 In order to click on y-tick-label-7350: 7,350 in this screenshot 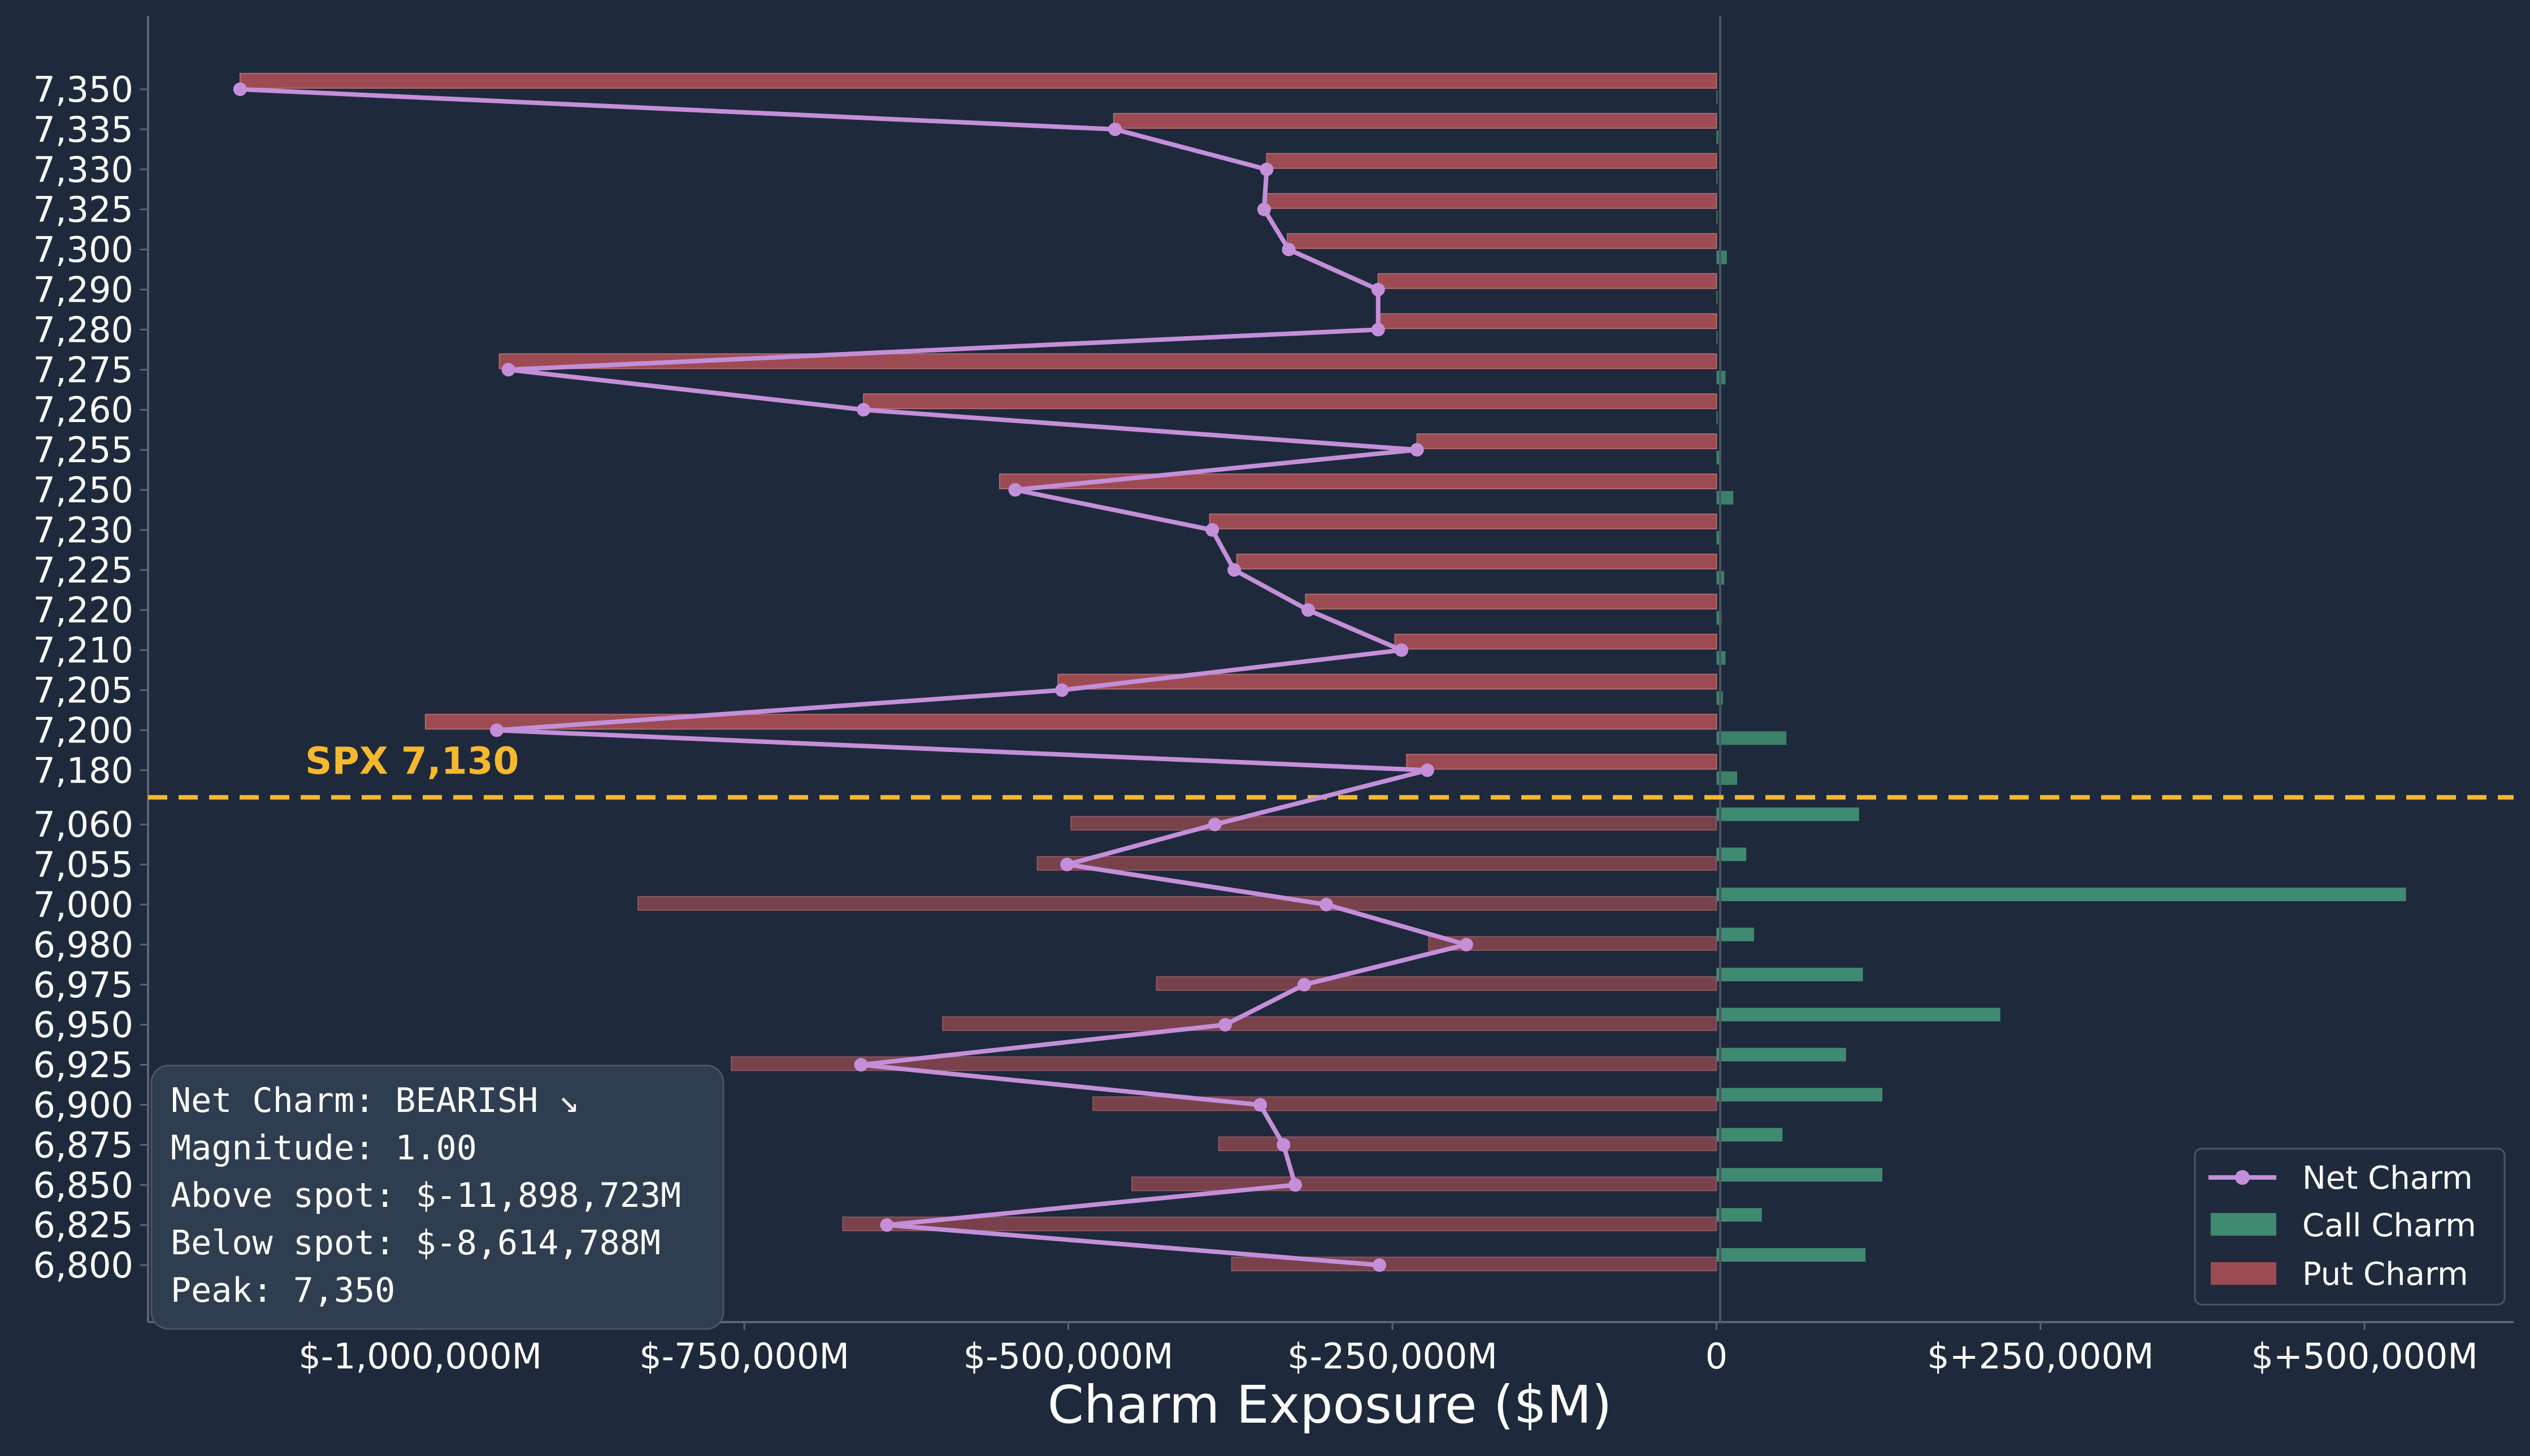, I will do `click(83, 89)`.